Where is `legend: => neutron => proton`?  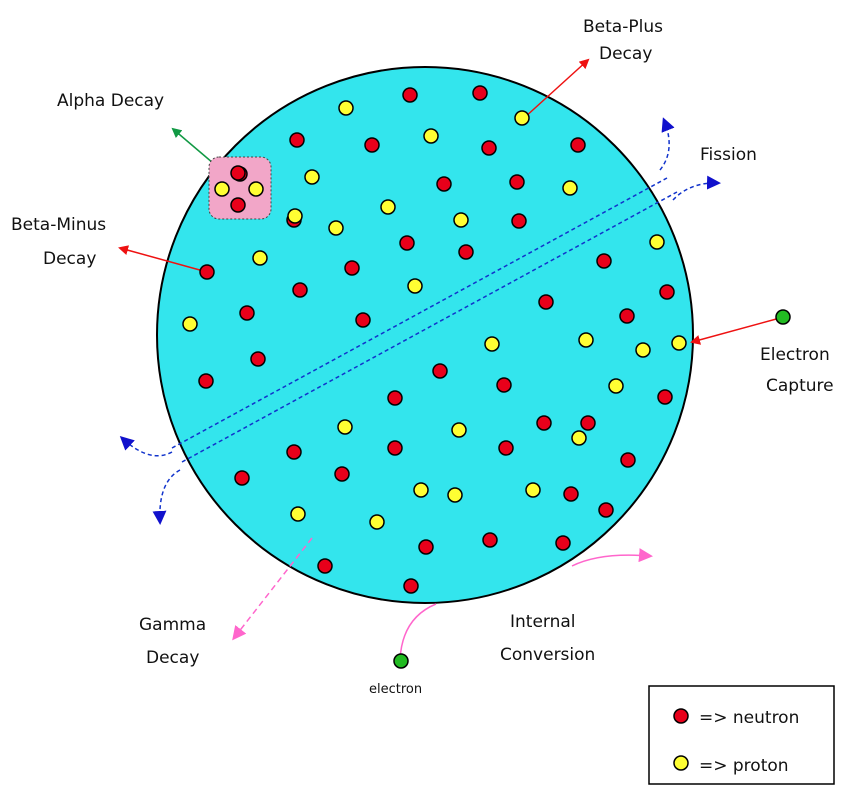
legend: => neutron => proton is located at coordinates (741, 735).